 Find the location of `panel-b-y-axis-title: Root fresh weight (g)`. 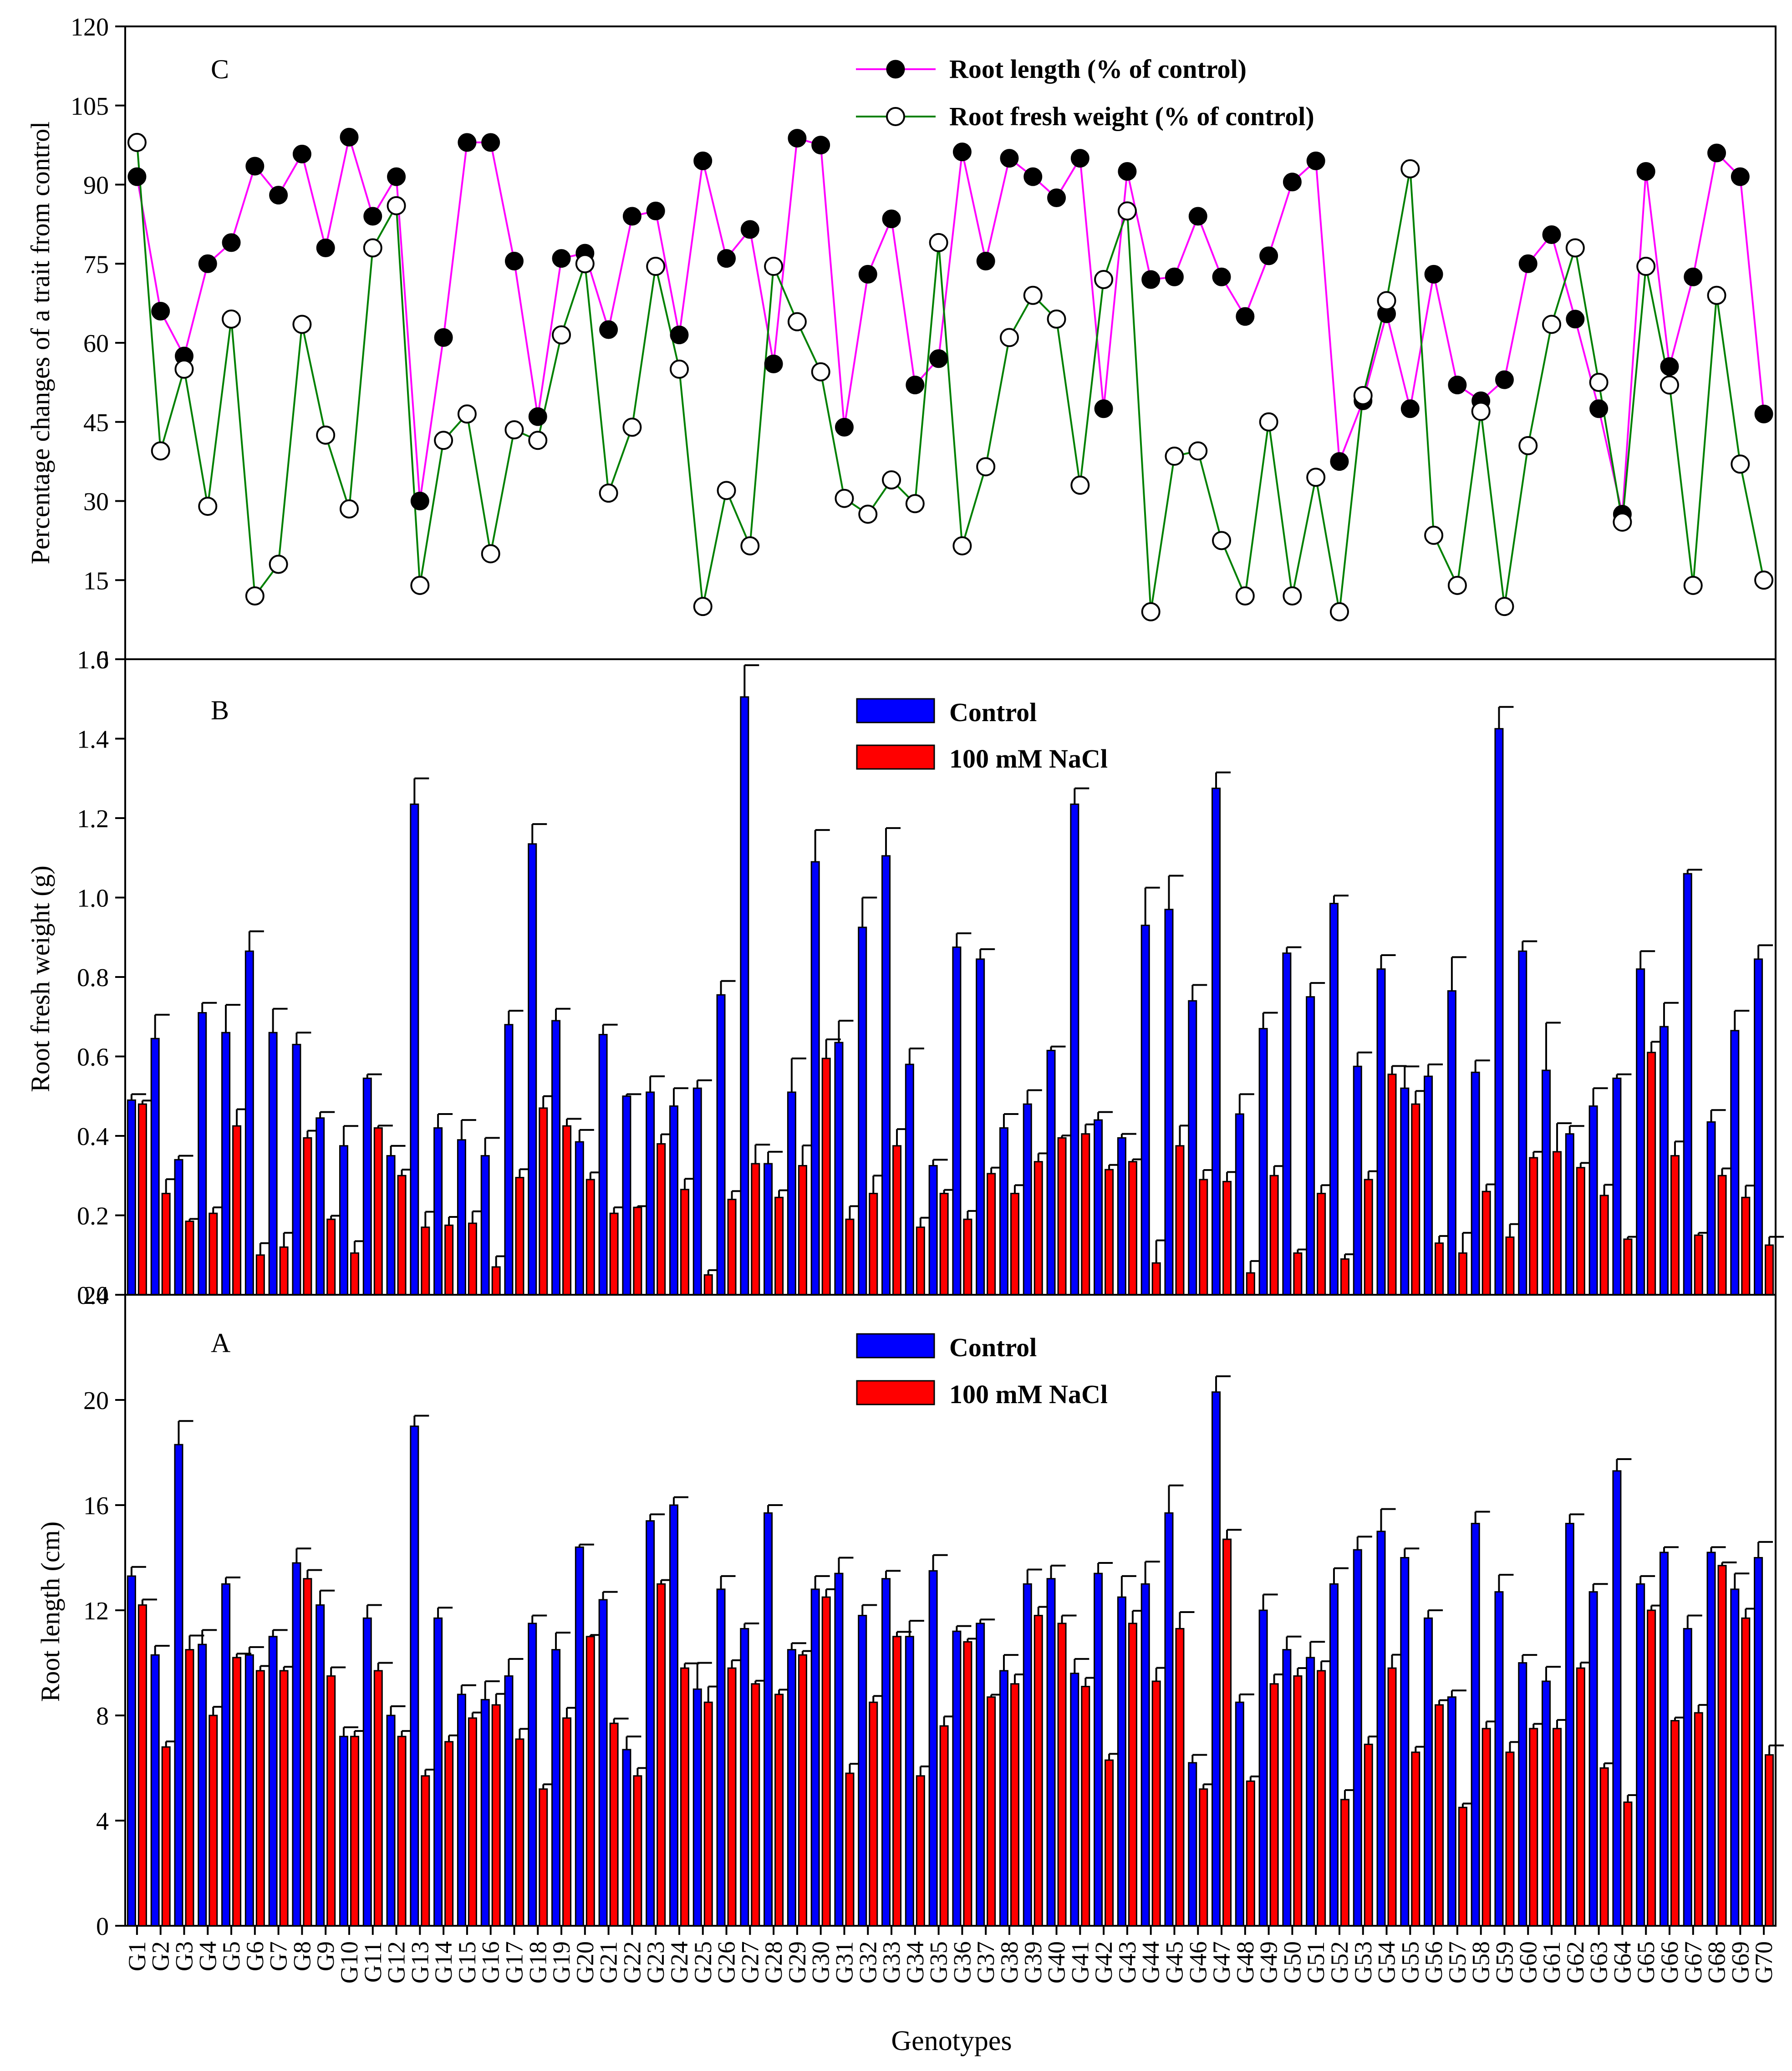

panel-b-y-axis-title: Root fresh weight (g) is located at coordinates (40, 979).